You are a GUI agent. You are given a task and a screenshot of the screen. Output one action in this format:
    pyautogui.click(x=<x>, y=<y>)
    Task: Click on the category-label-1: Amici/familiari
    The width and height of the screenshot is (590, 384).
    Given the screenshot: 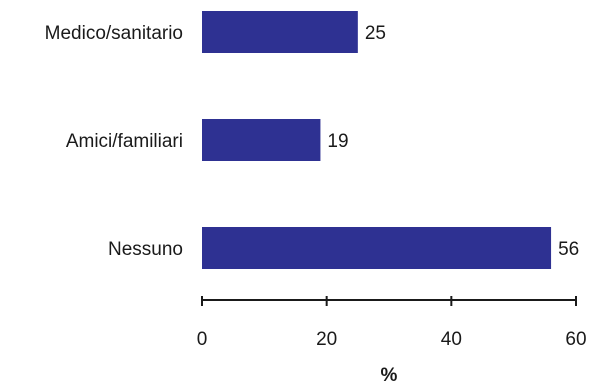 What is the action you would take?
    pyautogui.click(x=124, y=141)
    